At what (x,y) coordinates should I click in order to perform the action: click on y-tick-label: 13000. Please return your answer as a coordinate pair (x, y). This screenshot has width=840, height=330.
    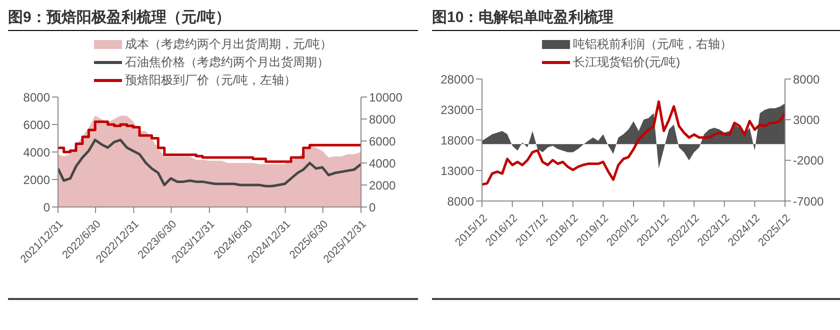
    Looking at the image, I should click on (457, 171).